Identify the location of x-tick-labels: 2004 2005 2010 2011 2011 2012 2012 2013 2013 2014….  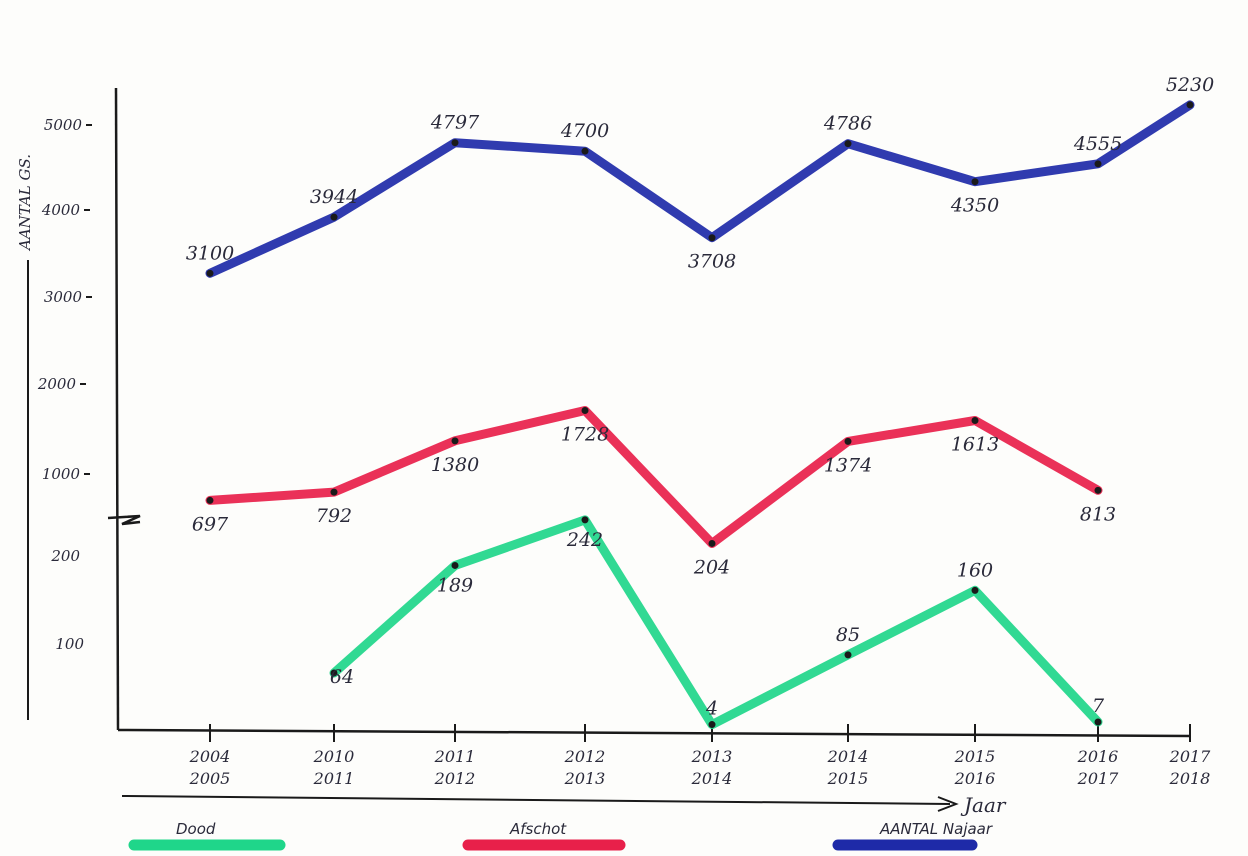
(700, 756).